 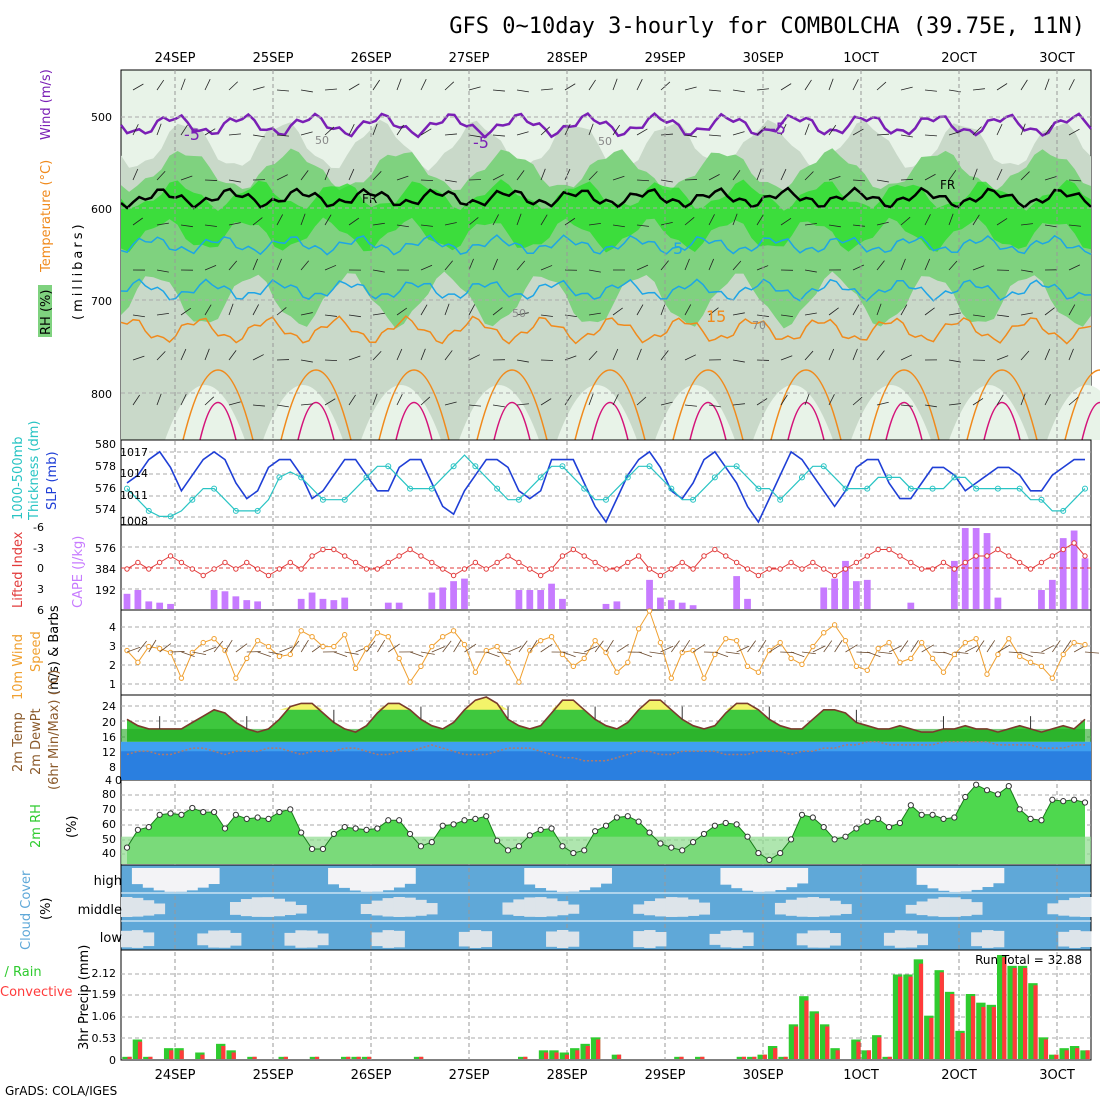 I want to click on pr-tick-159: 1.59, so click(x=104, y=994).